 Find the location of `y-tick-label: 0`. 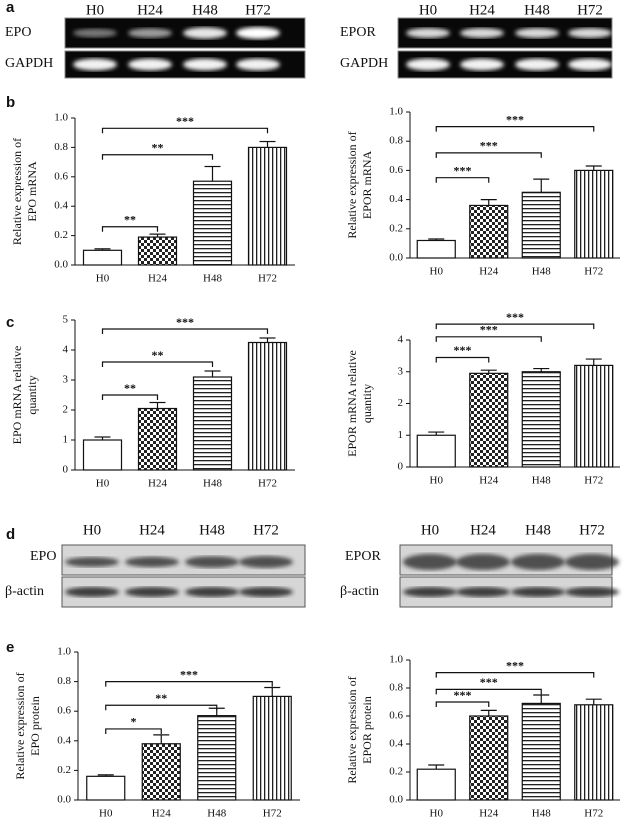

y-tick-label: 0 is located at coordinates (66, 470).